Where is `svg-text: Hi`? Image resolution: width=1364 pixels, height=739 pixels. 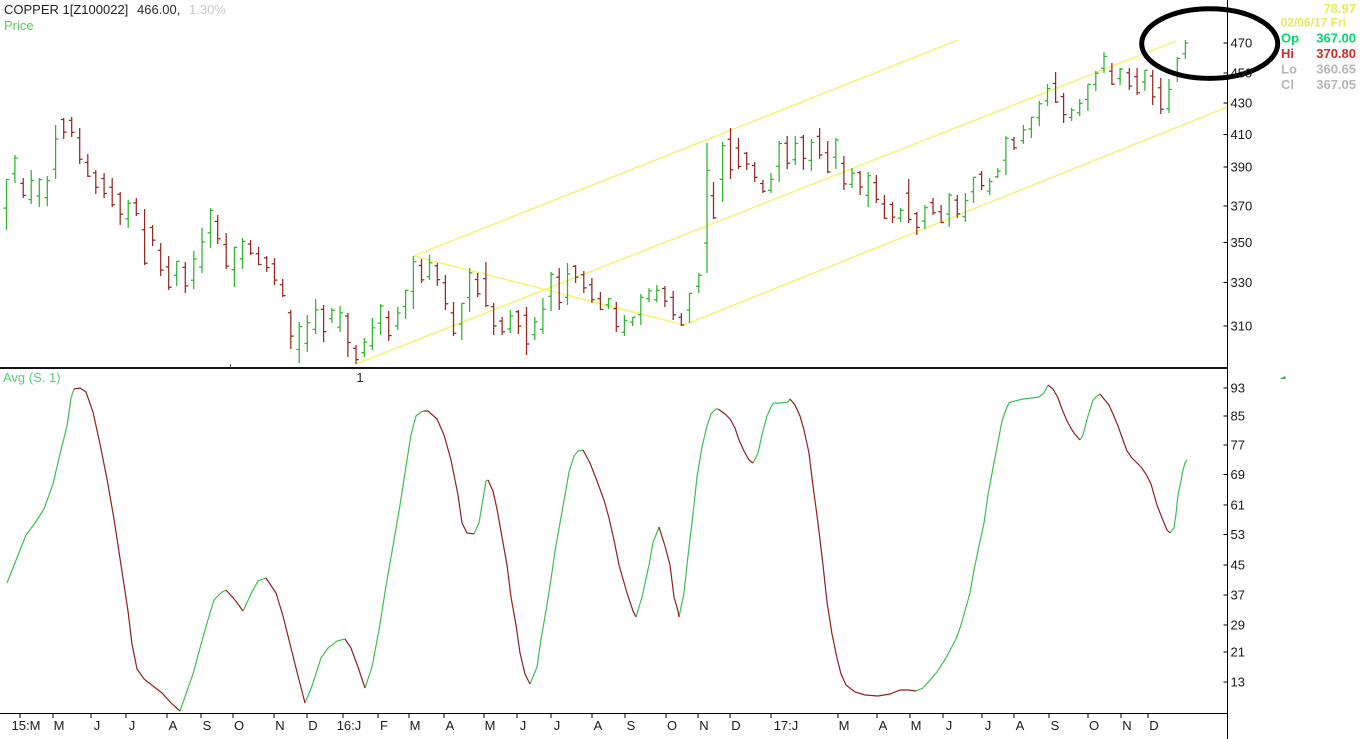 svg-text: Hi is located at coordinates (1287, 53).